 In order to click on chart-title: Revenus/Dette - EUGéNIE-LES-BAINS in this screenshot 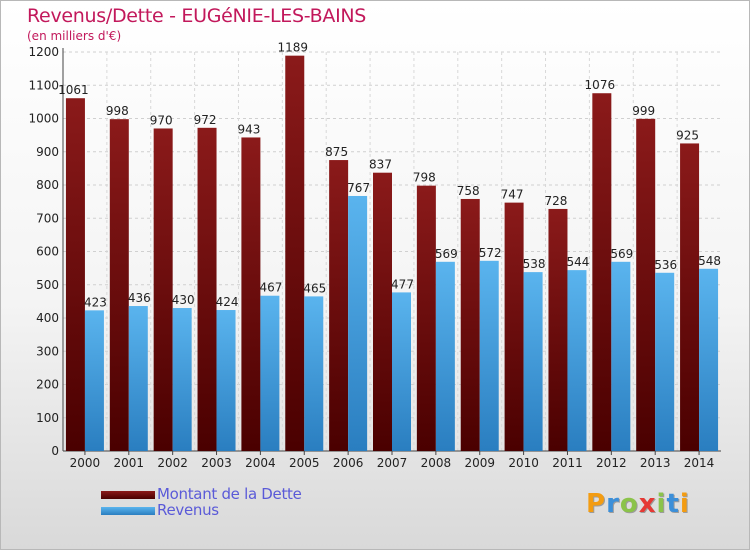, I will do `click(197, 16)`.